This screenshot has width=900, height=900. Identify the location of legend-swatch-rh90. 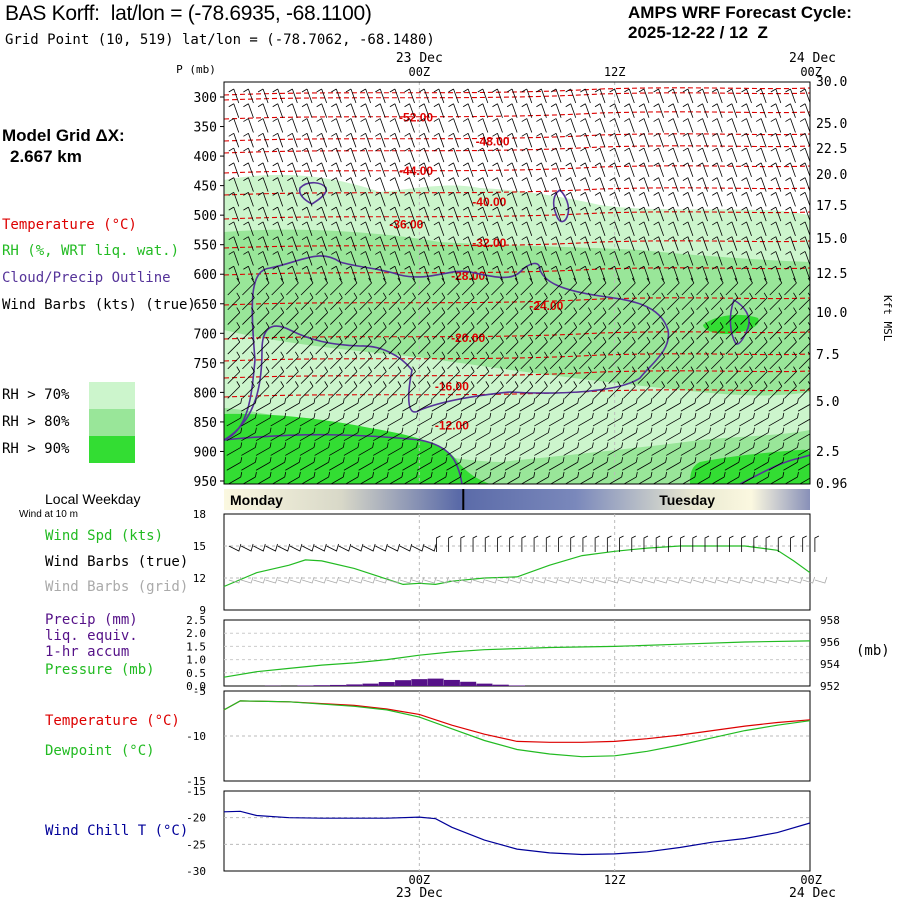
(112, 449).